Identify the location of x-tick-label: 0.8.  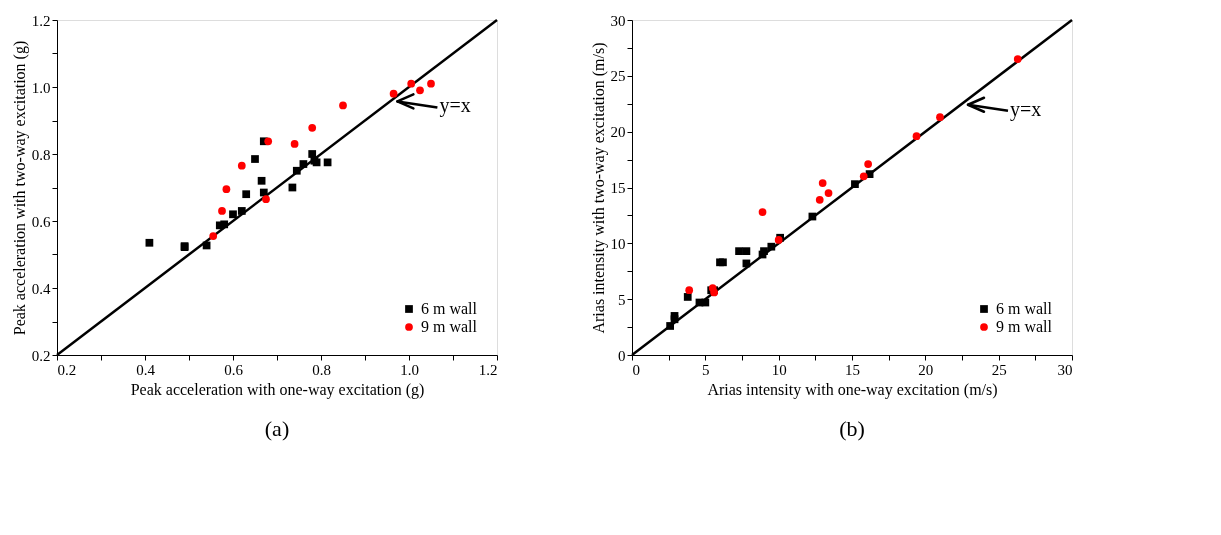
(321, 369).